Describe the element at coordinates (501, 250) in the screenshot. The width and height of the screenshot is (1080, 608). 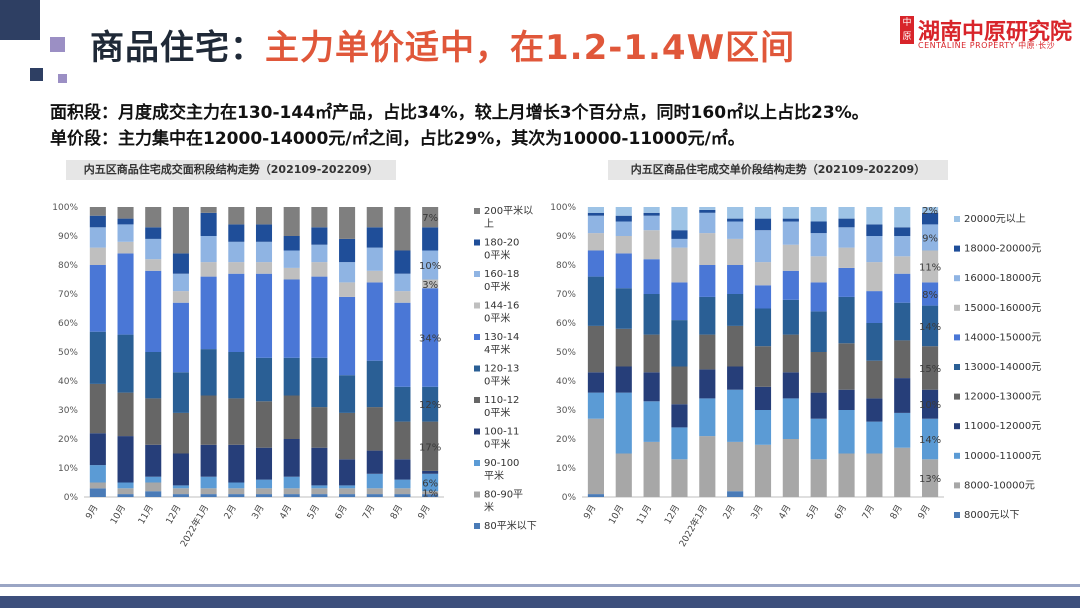
I see `area-legend-label: 180-20 0平米` at that location.